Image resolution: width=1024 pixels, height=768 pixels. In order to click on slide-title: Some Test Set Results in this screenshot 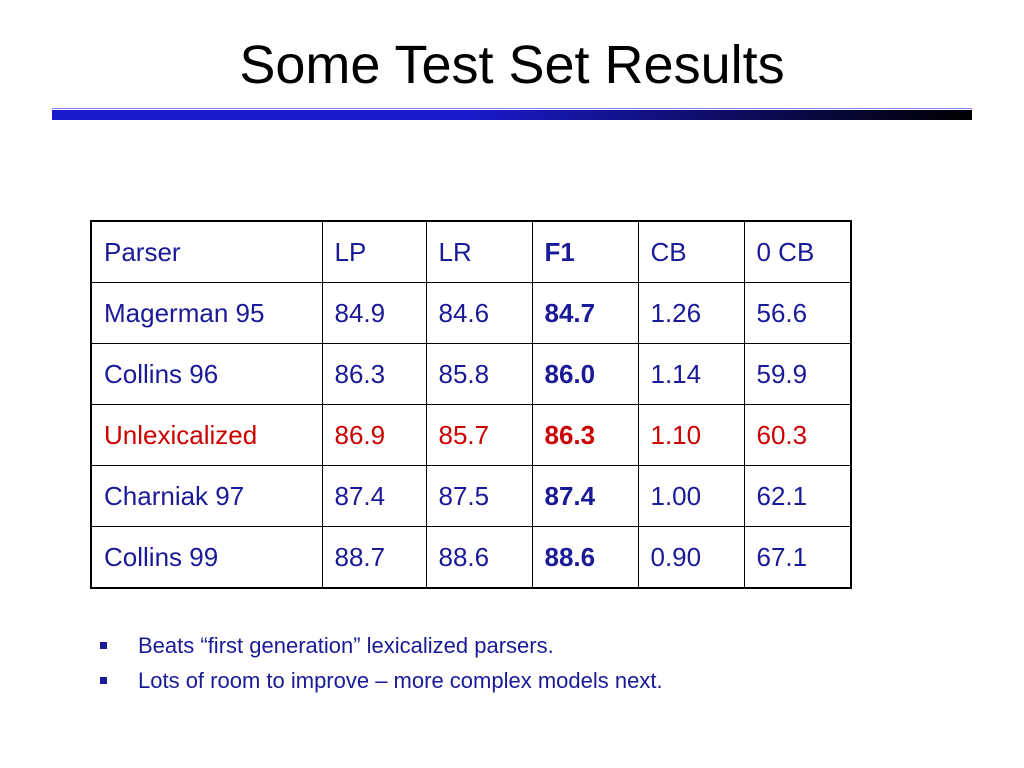, I will do `click(512, 65)`.